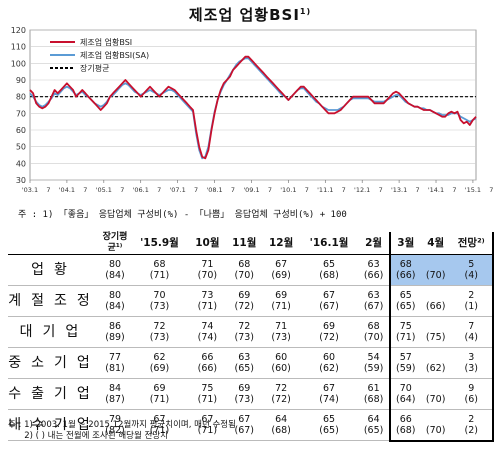 The image size is (500, 460). What do you see at coordinates (214, 190) in the screenshot?
I see `x-tick-label: '08.1` at bounding box center [214, 190].